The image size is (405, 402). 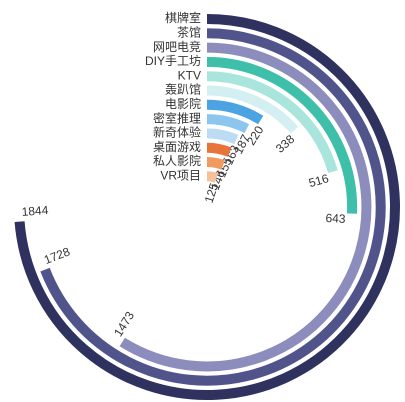 I want to click on category-label: 网吧电竞, so click(x=177, y=47).